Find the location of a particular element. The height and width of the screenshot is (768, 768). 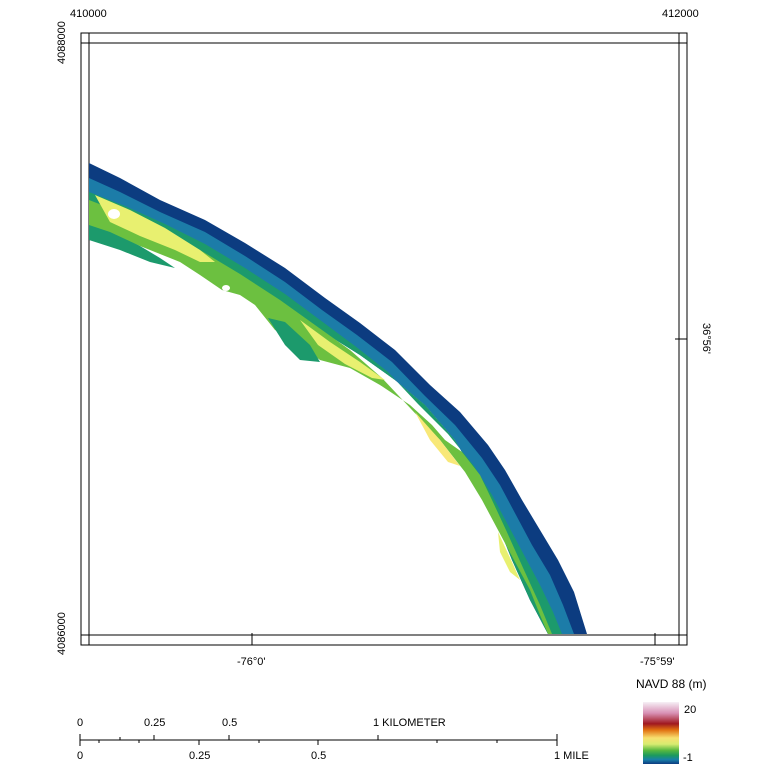

scale-km-label-0.25: 0.25 is located at coordinates (155, 723).